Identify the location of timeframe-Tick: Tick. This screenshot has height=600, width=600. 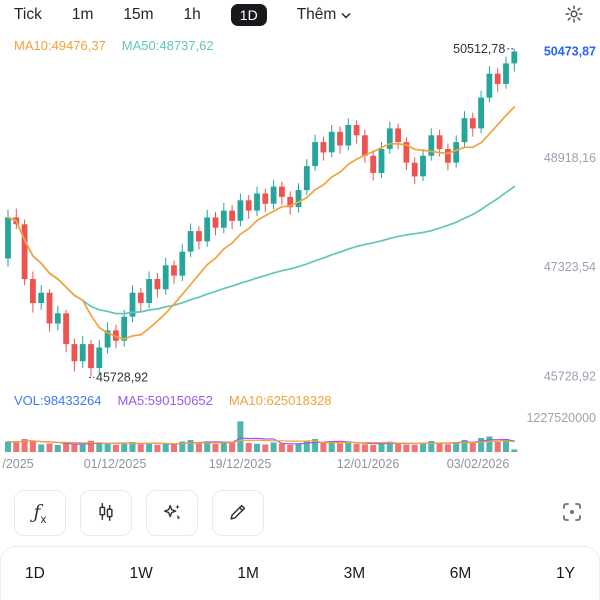
(28, 14).